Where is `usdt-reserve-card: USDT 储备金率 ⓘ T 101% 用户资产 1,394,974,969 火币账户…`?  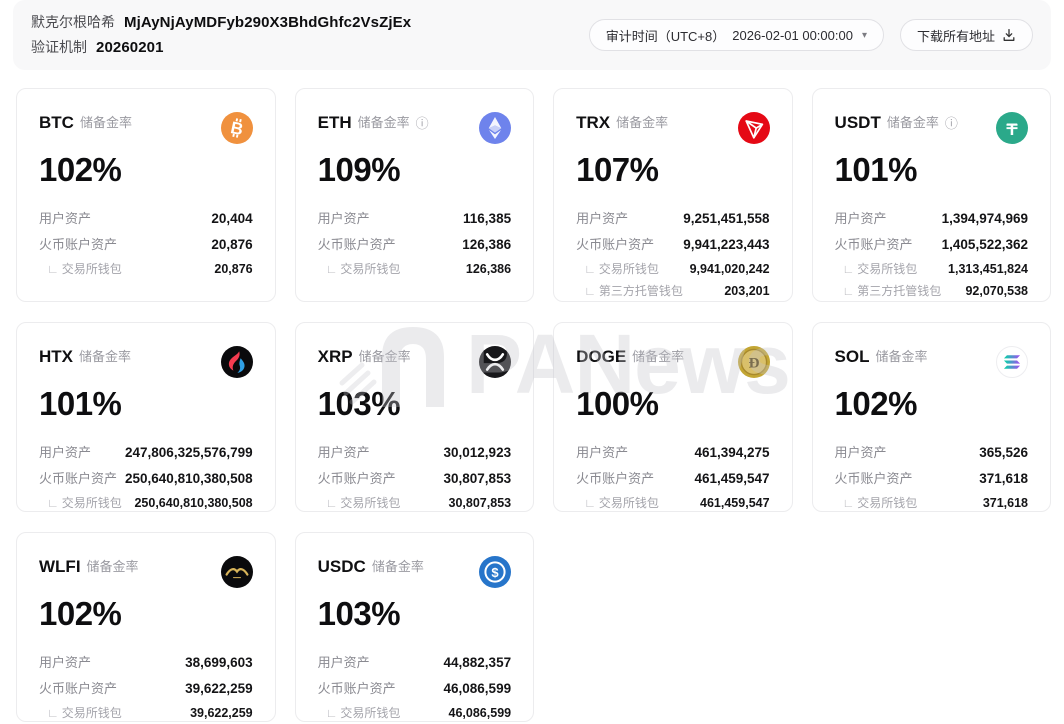 usdt-reserve-card: USDT 储备金率 ⓘ T 101% 用户资产 1,394,974,969 火币账户… is located at coordinates (931, 195).